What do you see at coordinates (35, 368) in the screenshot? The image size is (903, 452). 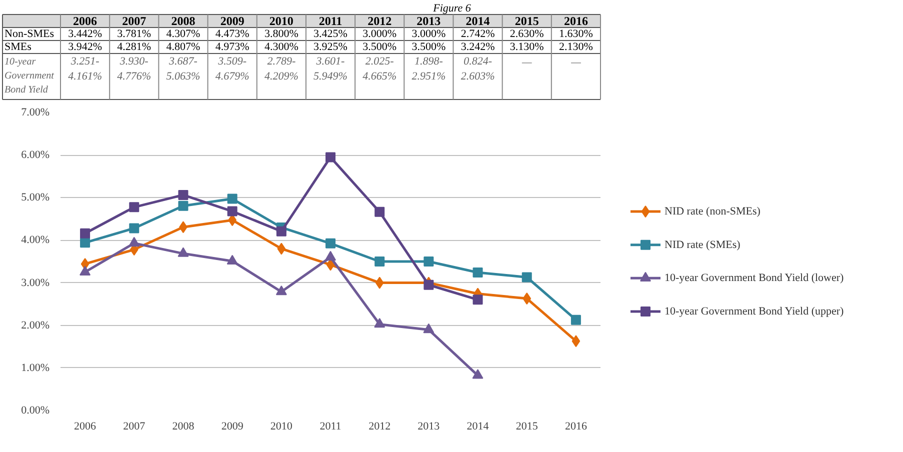 I see `y-tick-label: 1.00%` at bounding box center [35, 368].